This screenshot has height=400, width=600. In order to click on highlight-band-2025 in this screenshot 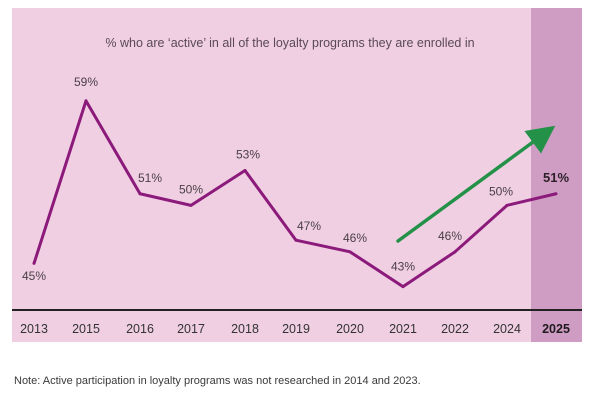, I will do `click(556, 175)`.